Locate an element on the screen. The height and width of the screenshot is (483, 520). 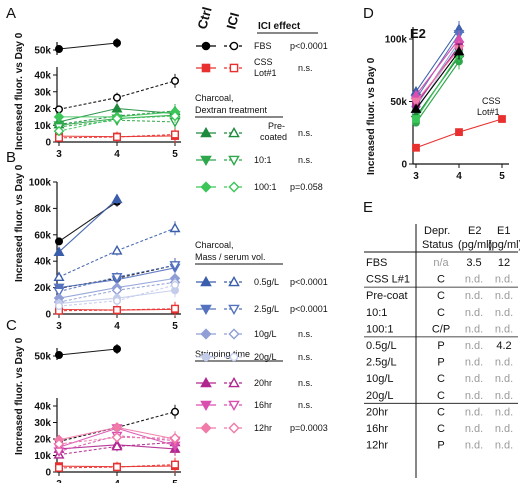
series-line-r10_ctrl is located at coordinates (88, 122).